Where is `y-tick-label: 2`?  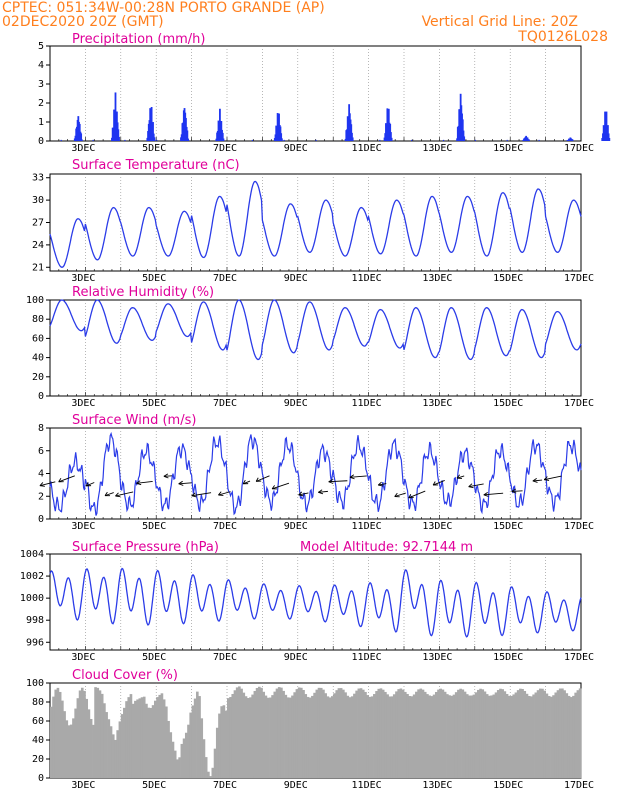 y-tick-label: 2 is located at coordinates (41, 496).